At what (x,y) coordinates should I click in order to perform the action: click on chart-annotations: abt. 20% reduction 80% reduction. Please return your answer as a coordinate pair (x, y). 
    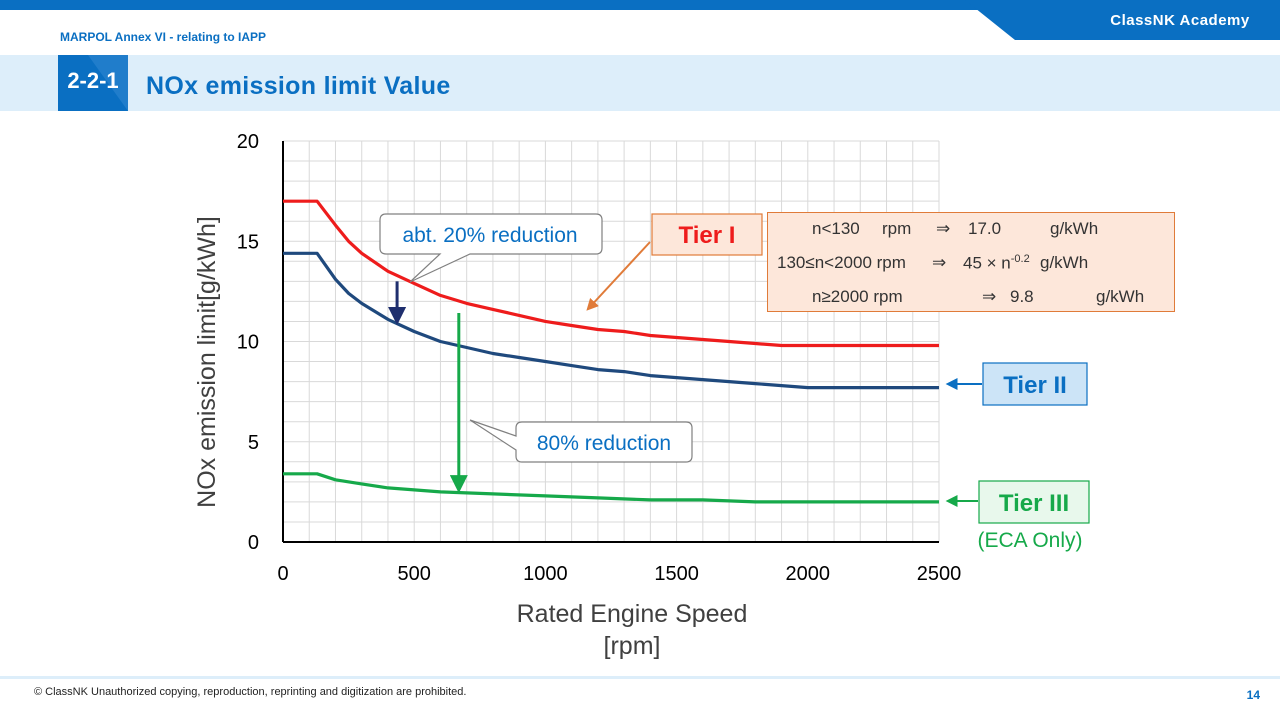
    Looking at the image, I should click on (536, 353).